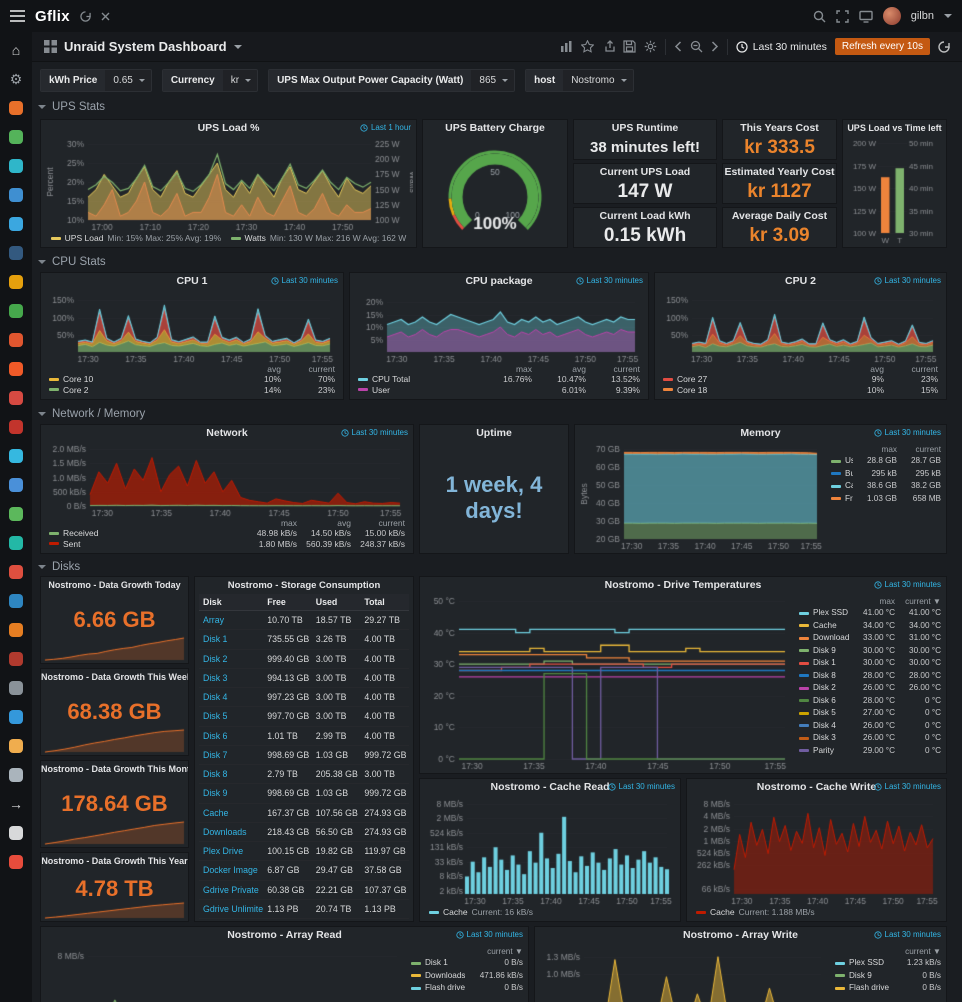 The image size is (962, 1002). What do you see at coordinates (284, 935) in the screenshot?
I see `panel-title: Nostromo - Array Read` at bounding box center [284, 935].